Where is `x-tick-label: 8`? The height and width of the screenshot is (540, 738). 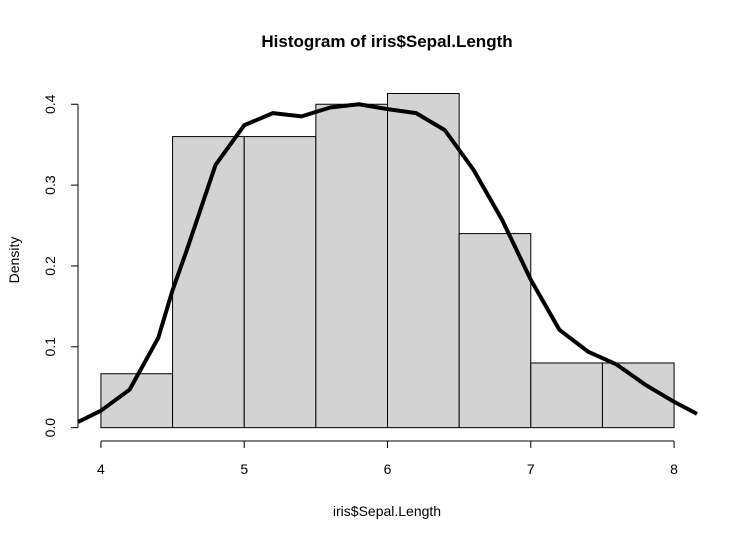 x-tick-label: 8 is located at coordinates (674, 469).